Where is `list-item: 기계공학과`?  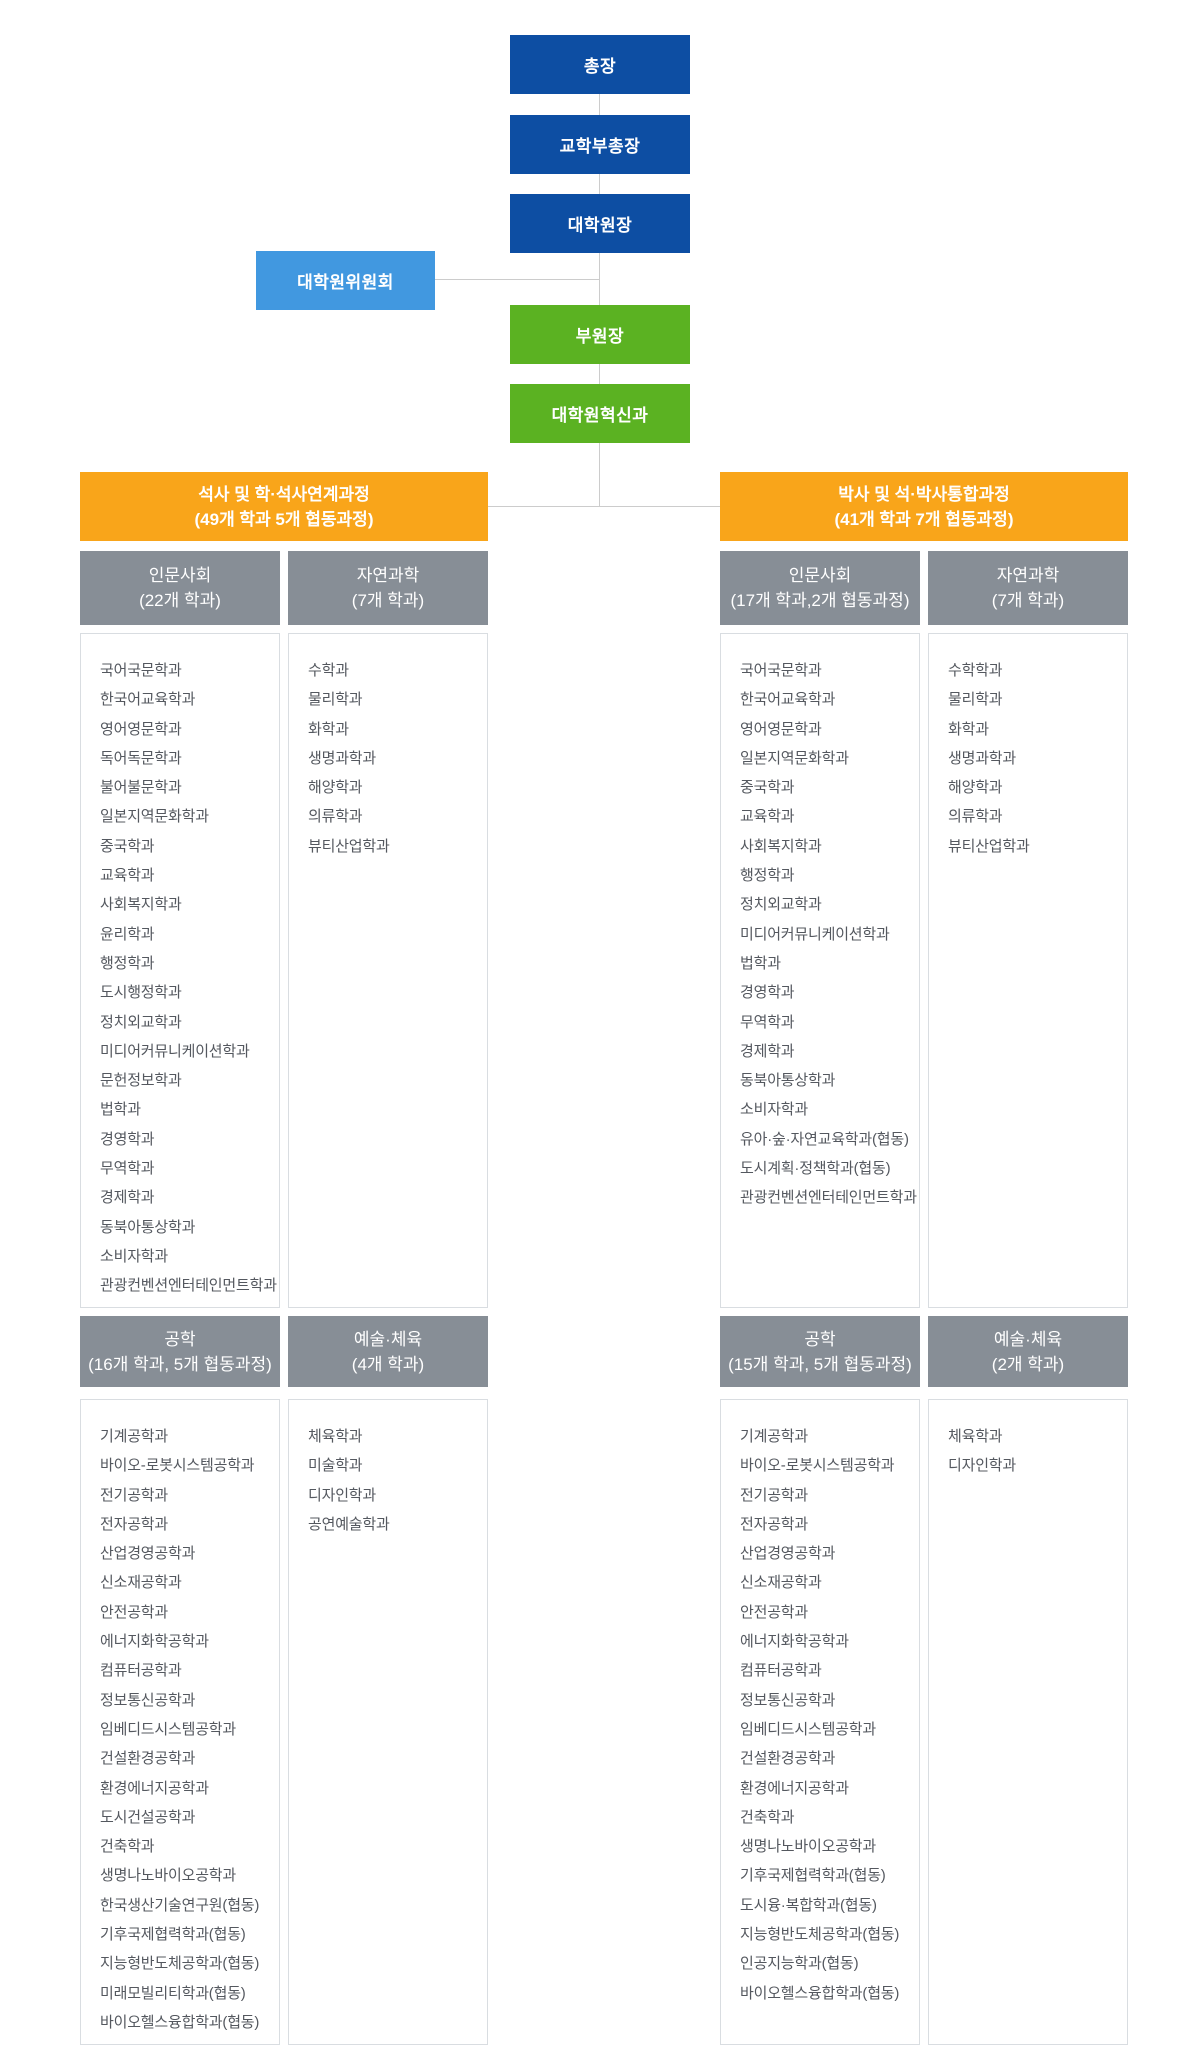
list-item: 기계공학과 is located at coordinates (774, 1436).